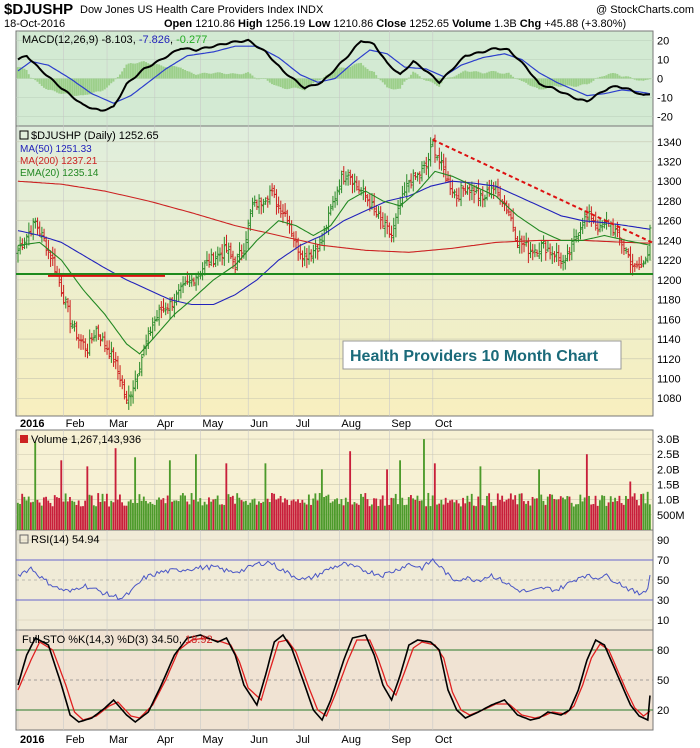  Describe the element at coordinates (669, 143) in the screenshot. I see `price-tick-label: 1340` at that location.